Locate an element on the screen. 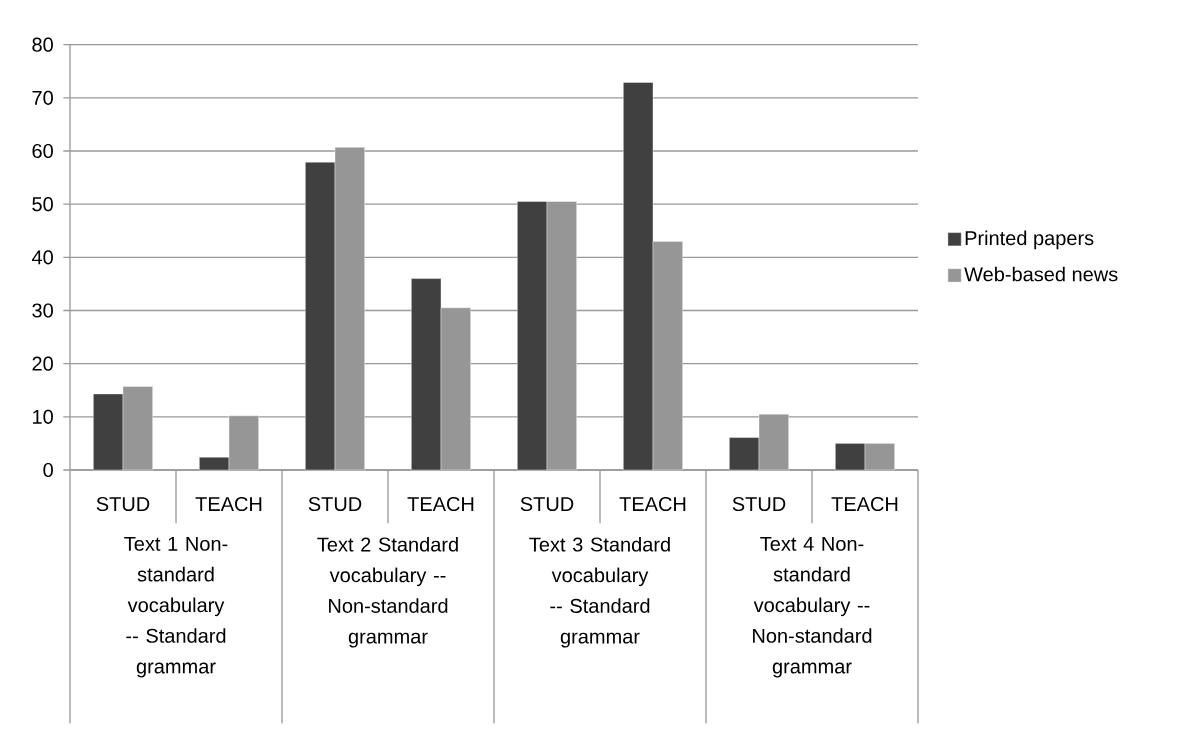  text: Text 2 Standard vocabulary -- Non-standard grammar is located at coordinates (387, 592).